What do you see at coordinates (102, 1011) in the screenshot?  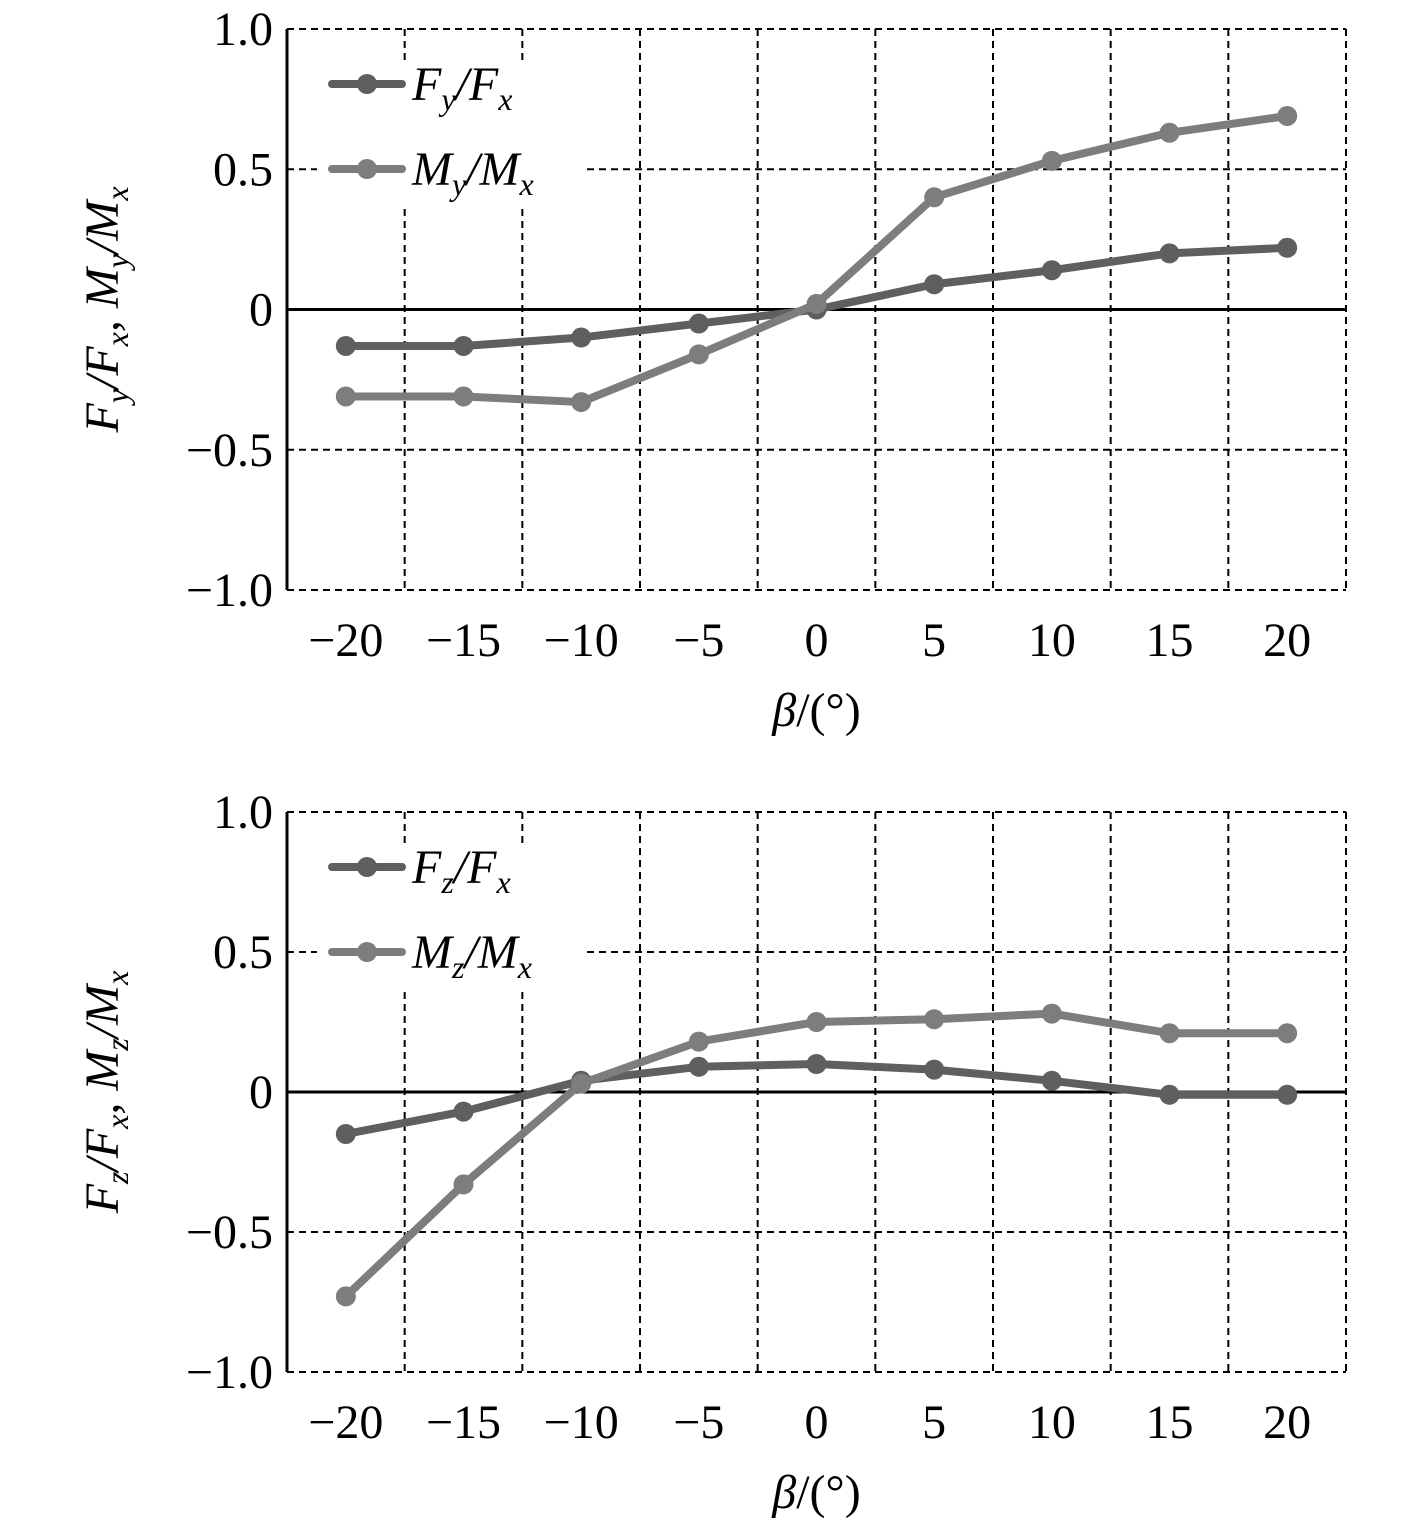 I see `y-label-part: /M` at bounding box center [102, 1011].